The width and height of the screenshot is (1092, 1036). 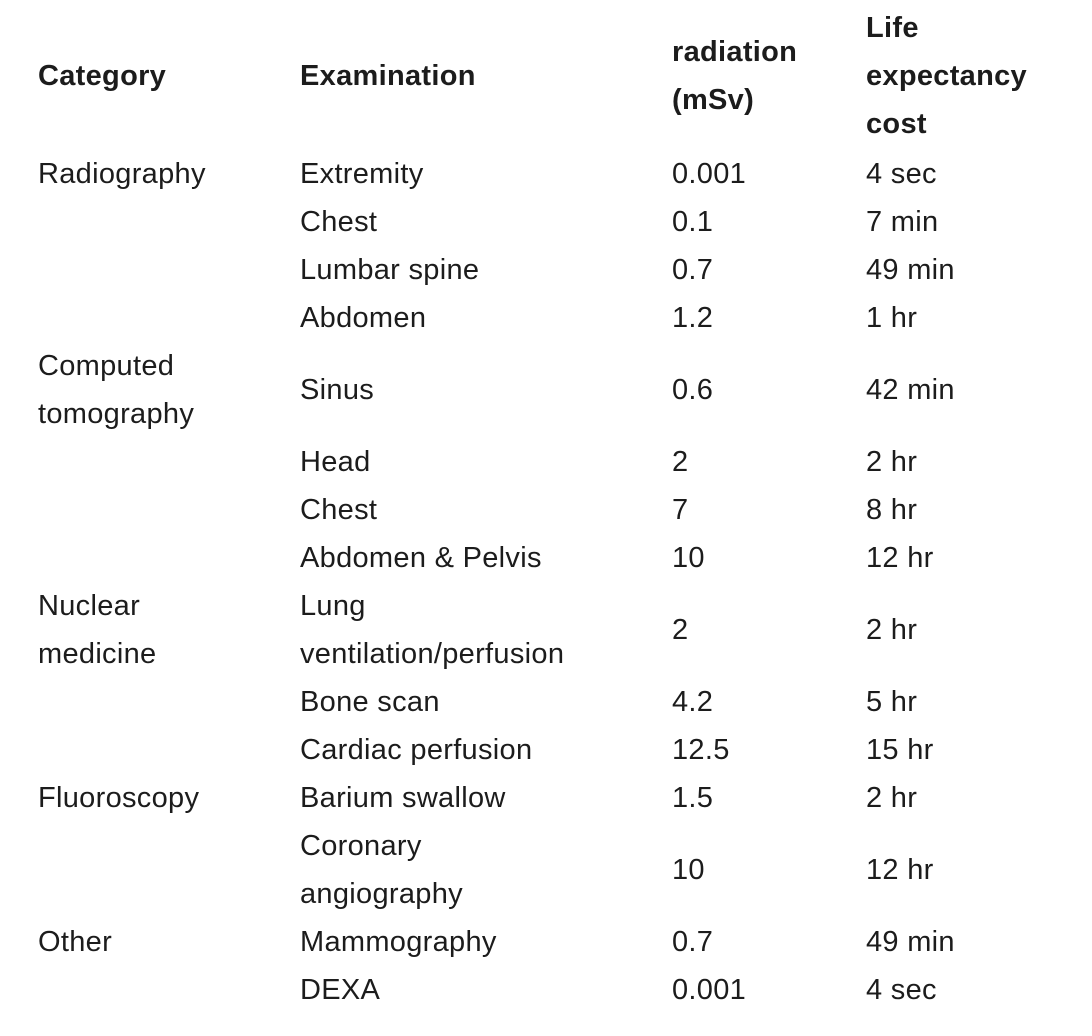 What do you see at coordinates (735, 76) in the screenshot?
I see `col-header-radiation: radiation (mSv)` at bounding box center [735, 76].